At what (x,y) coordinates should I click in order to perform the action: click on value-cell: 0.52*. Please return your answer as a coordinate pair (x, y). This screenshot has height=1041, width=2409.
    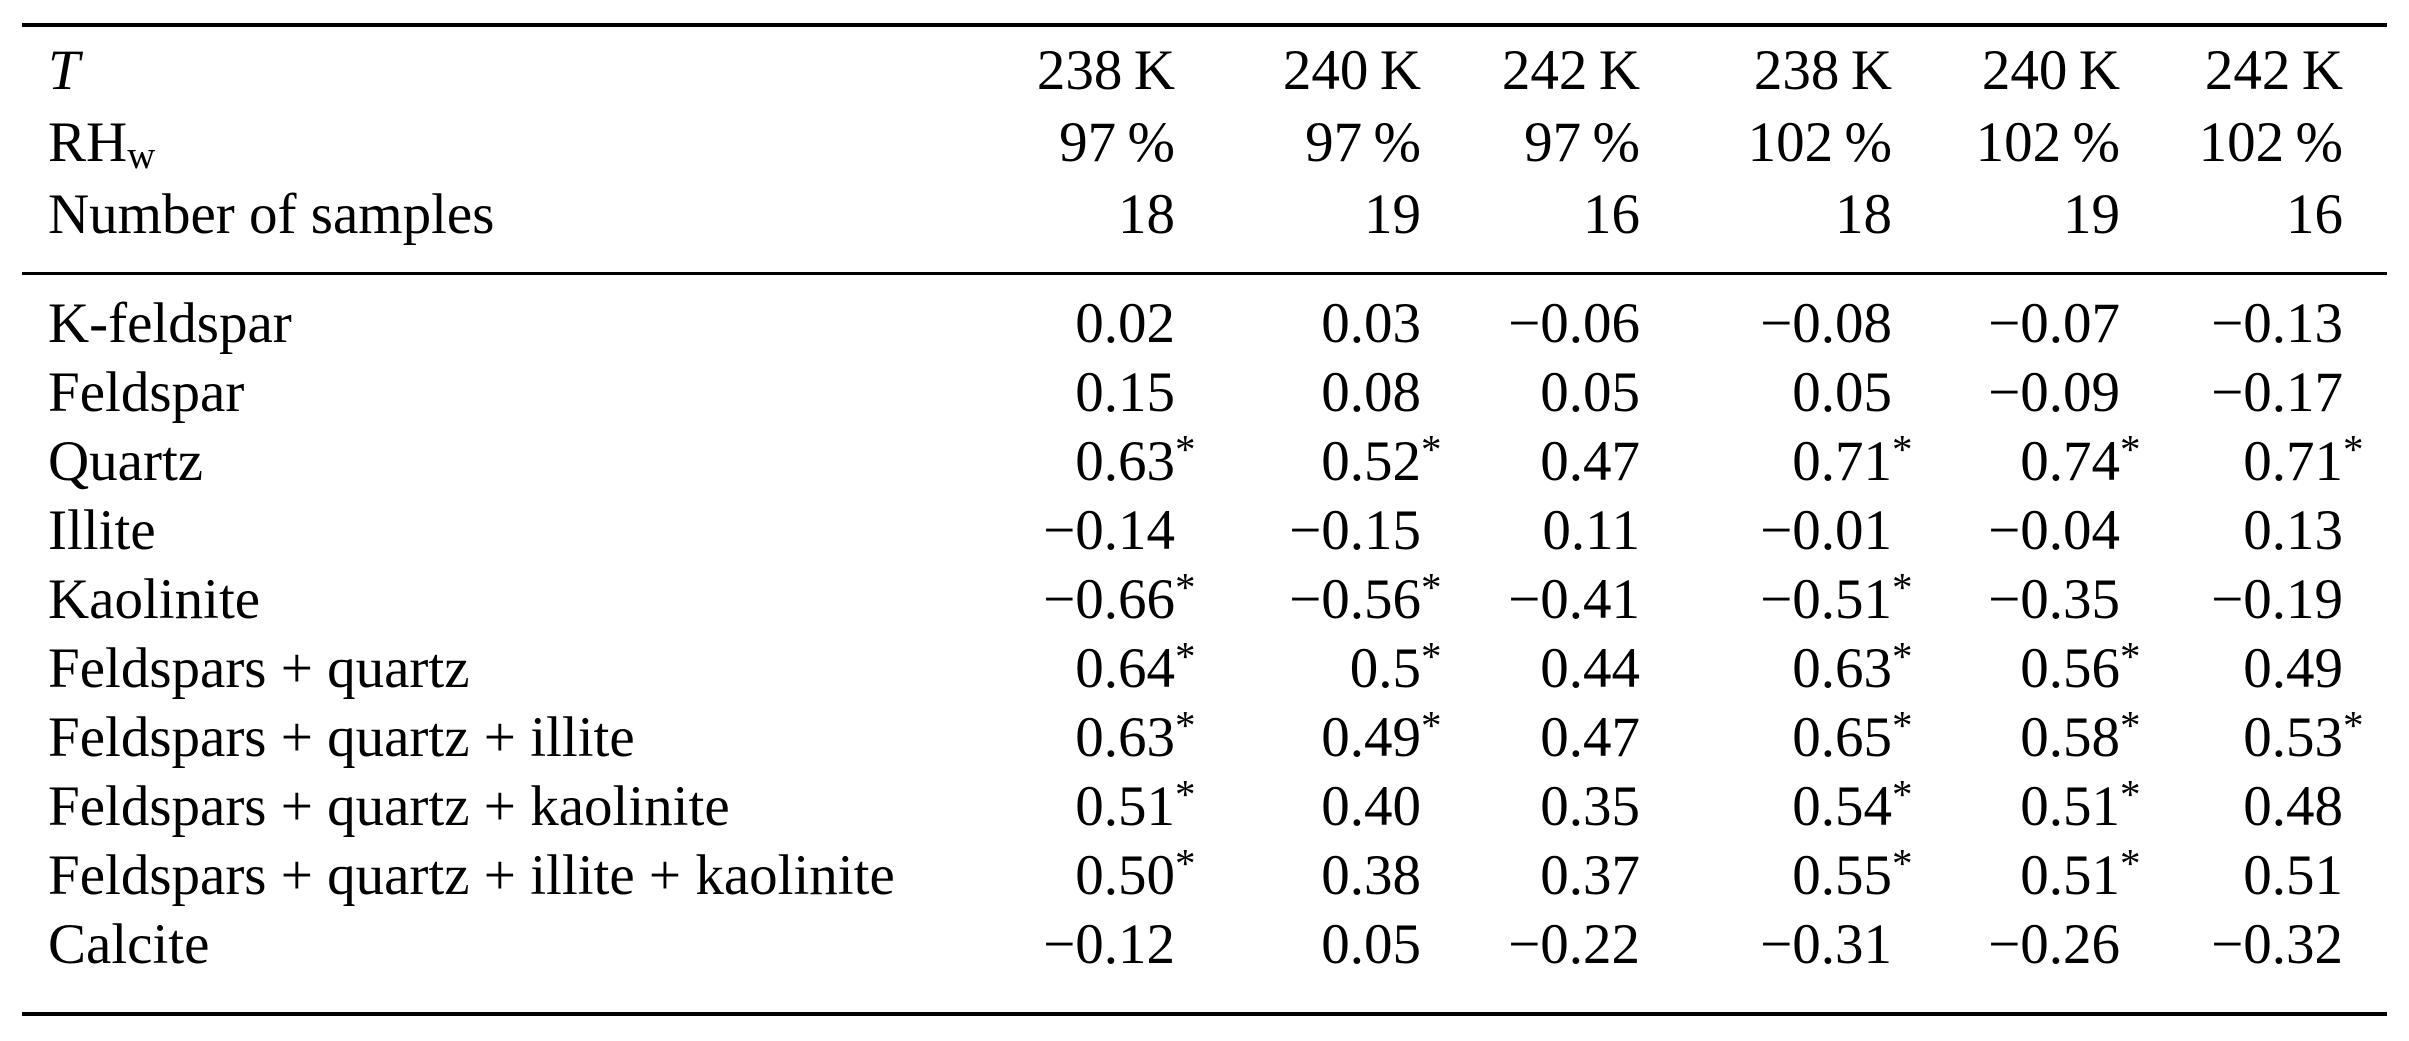
    Looking at the image, I should click on (1381, 459).